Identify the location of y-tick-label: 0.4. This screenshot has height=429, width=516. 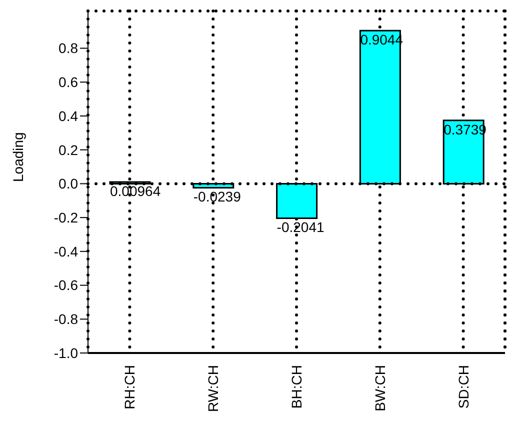
(68, 116).